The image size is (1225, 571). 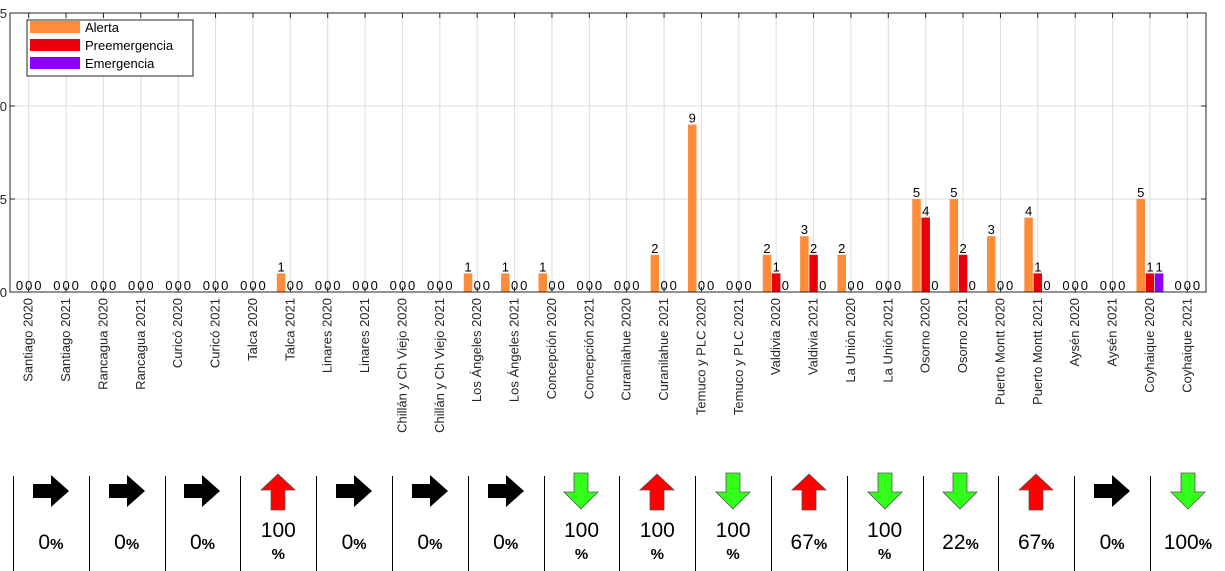 What do you see at coordinates (991, 229) in the screenshot?
I see `bar-value-label: 3` at bounding box center [991, 229].